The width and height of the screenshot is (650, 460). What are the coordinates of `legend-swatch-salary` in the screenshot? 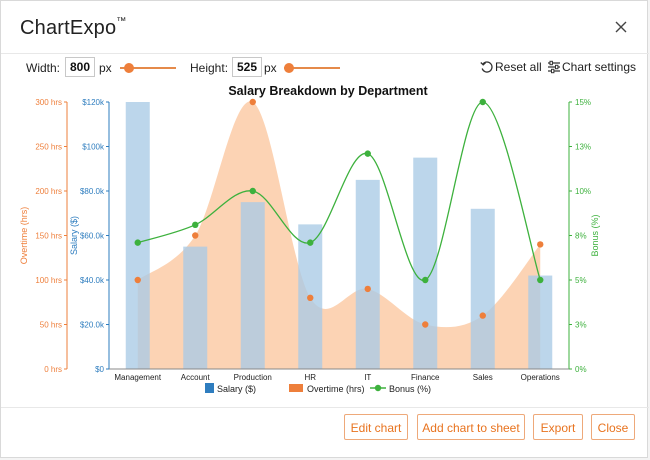 It's located at (209, 388).